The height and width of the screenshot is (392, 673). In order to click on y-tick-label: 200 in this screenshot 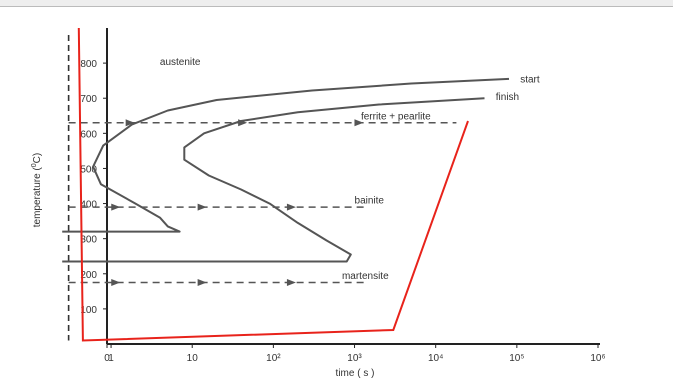, I will do `click(88, 275)`.